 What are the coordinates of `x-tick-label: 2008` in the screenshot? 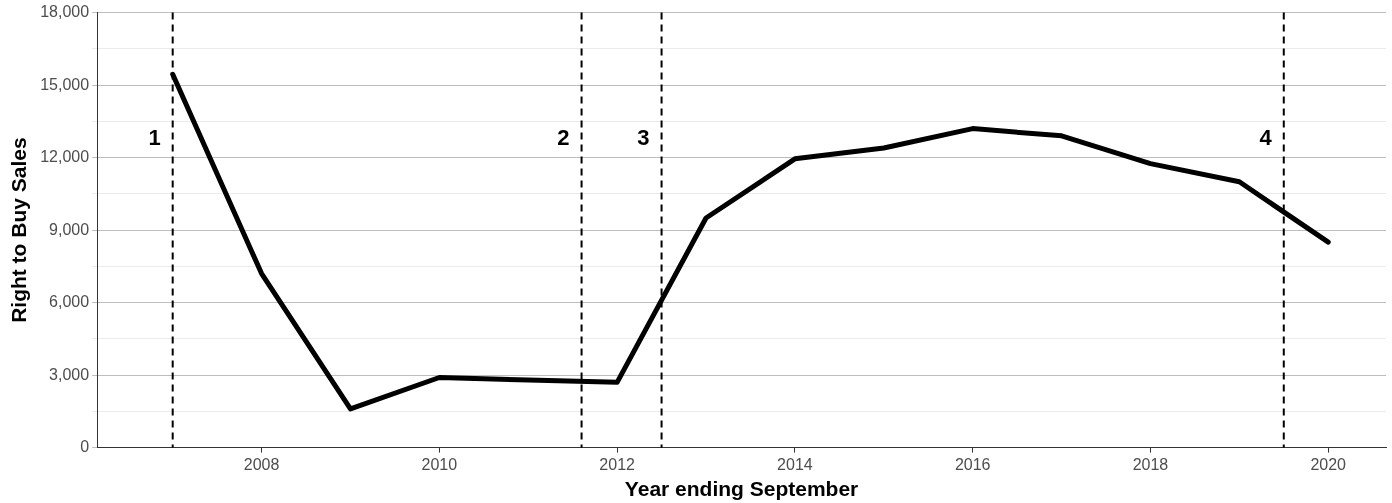 It's located at (261, 464).